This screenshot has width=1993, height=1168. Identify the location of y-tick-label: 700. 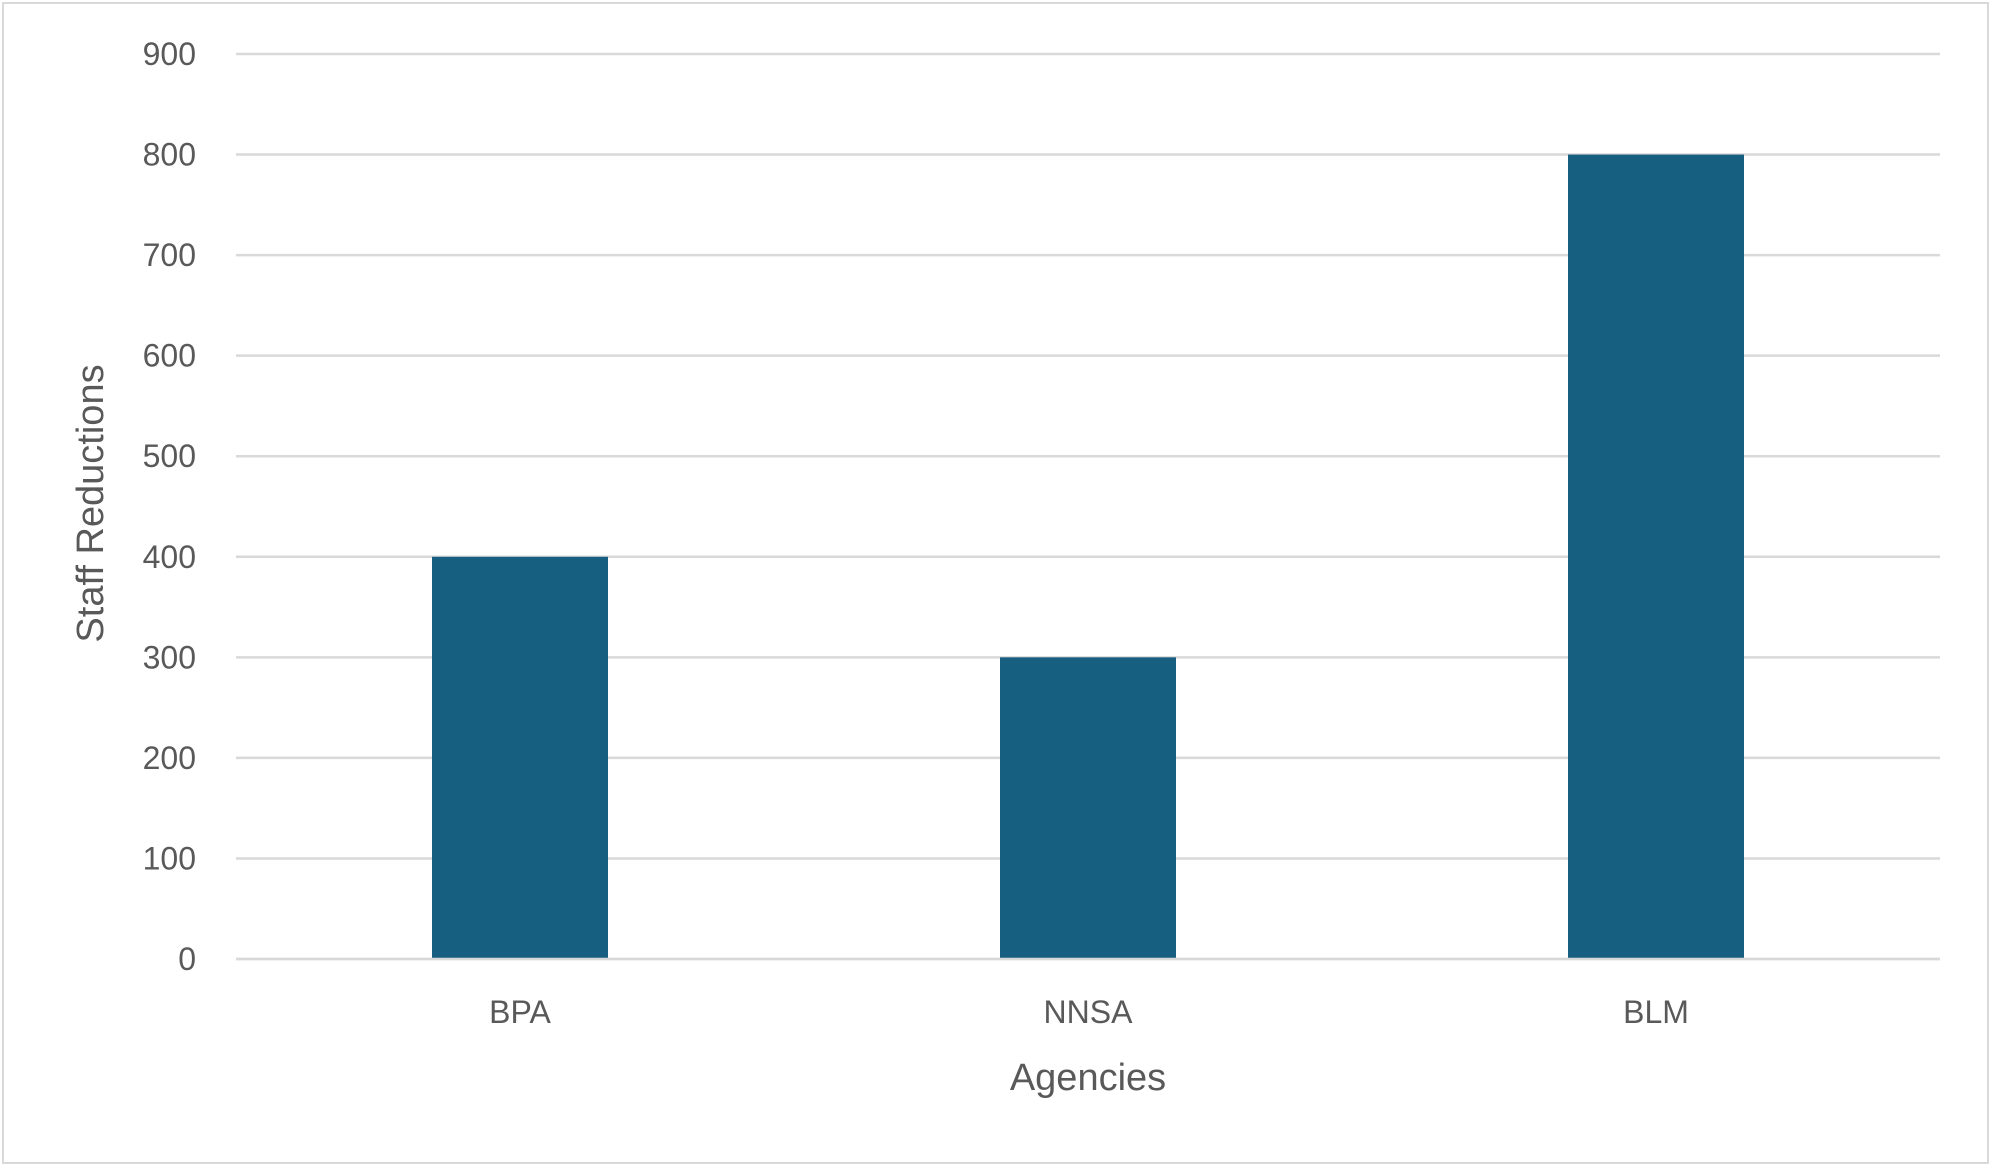
(169, 255).